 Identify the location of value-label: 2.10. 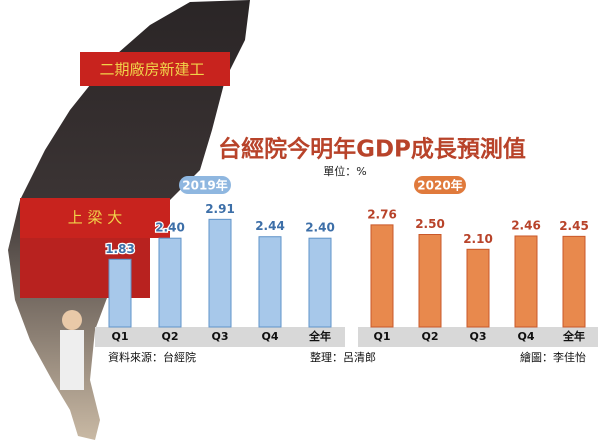
(478, 239).